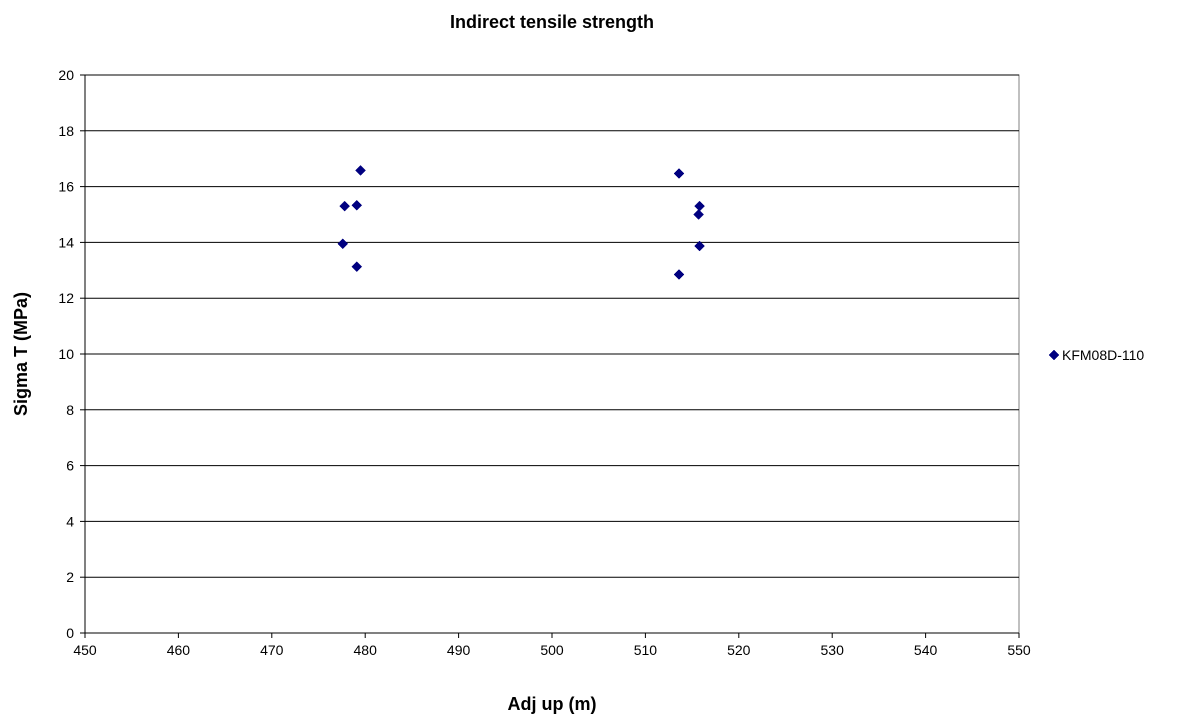  I want to click on y-tick-label: 12, so click(66, 298).